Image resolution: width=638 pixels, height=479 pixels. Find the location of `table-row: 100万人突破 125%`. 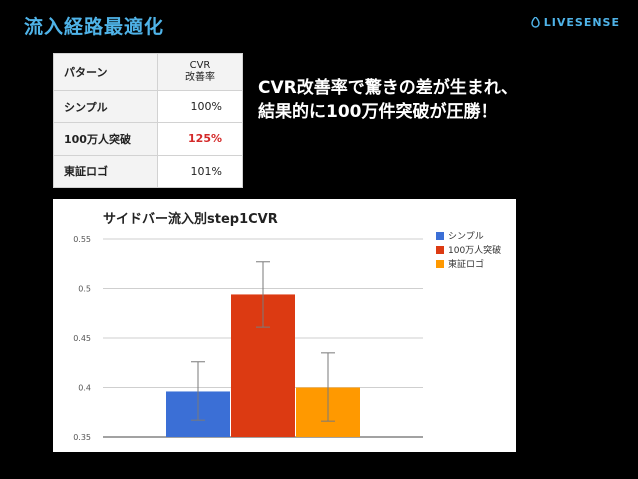

table-row: 100万人突破 125% is located at coordinates (148, 139).